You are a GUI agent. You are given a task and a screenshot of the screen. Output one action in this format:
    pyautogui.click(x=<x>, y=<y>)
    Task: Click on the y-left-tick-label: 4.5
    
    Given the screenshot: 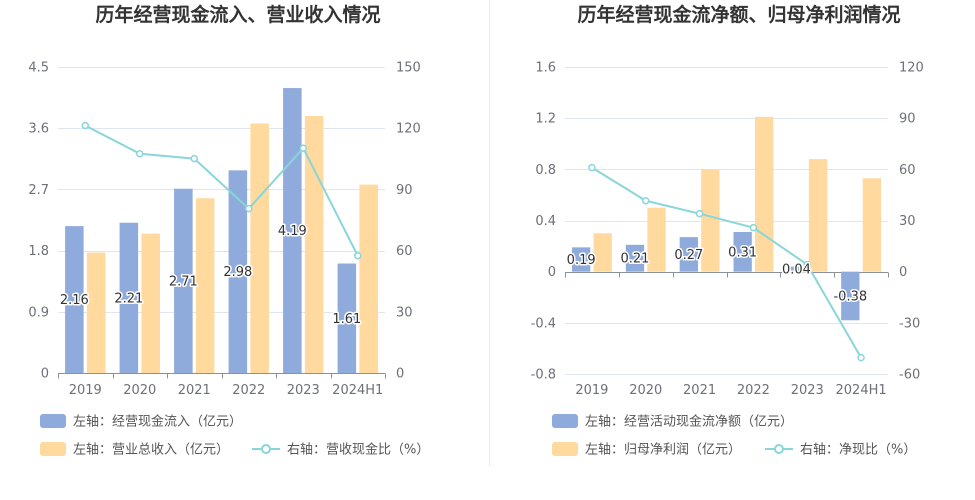 What is the action you would take?
    pyautogui.click(x=38, y=68)
    